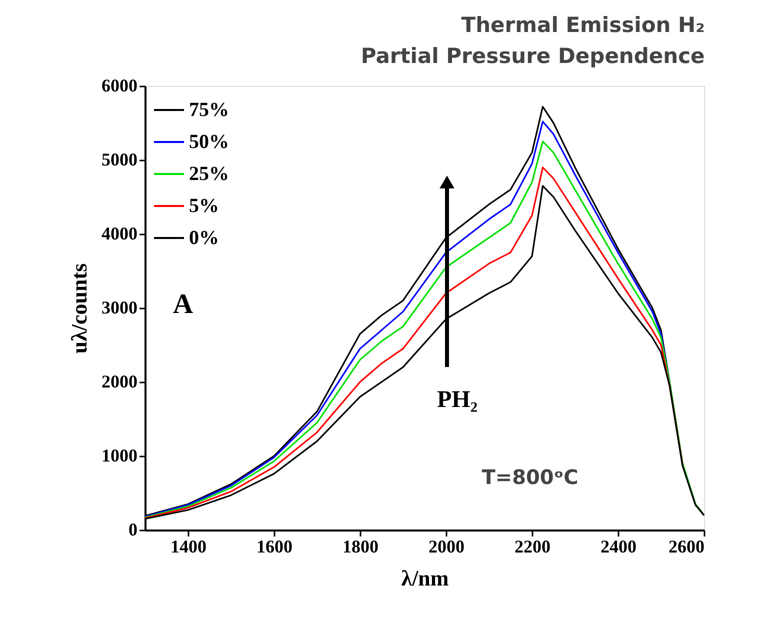  Describe the element at coordinates (530, 477) in the screenshot. I see `annotation: T=800ᵒC` at that location.